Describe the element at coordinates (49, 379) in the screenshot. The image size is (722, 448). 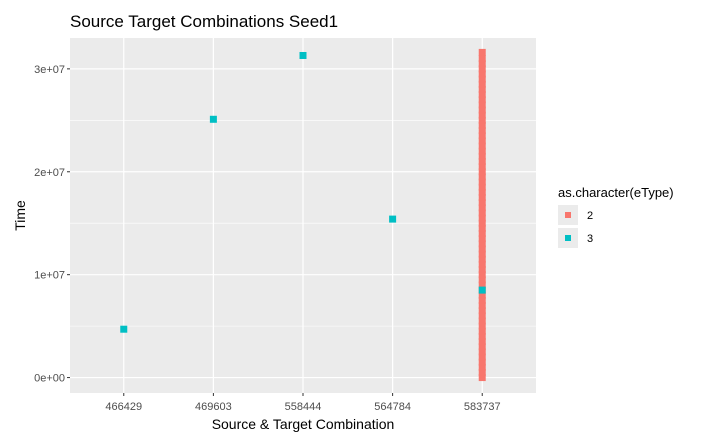
I see `y-tick-label: 0e+00` at that location.